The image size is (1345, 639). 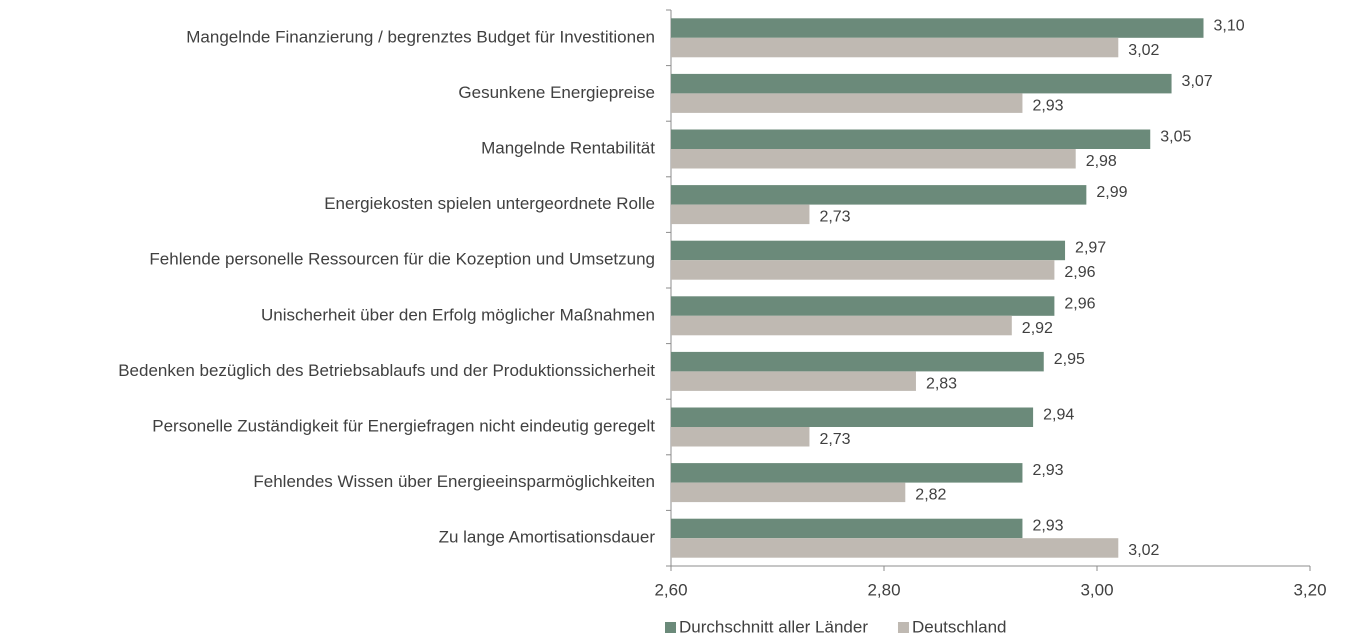 I want to click on category-label: Mangelnde Rentabilität, so click(x=568, y=147).